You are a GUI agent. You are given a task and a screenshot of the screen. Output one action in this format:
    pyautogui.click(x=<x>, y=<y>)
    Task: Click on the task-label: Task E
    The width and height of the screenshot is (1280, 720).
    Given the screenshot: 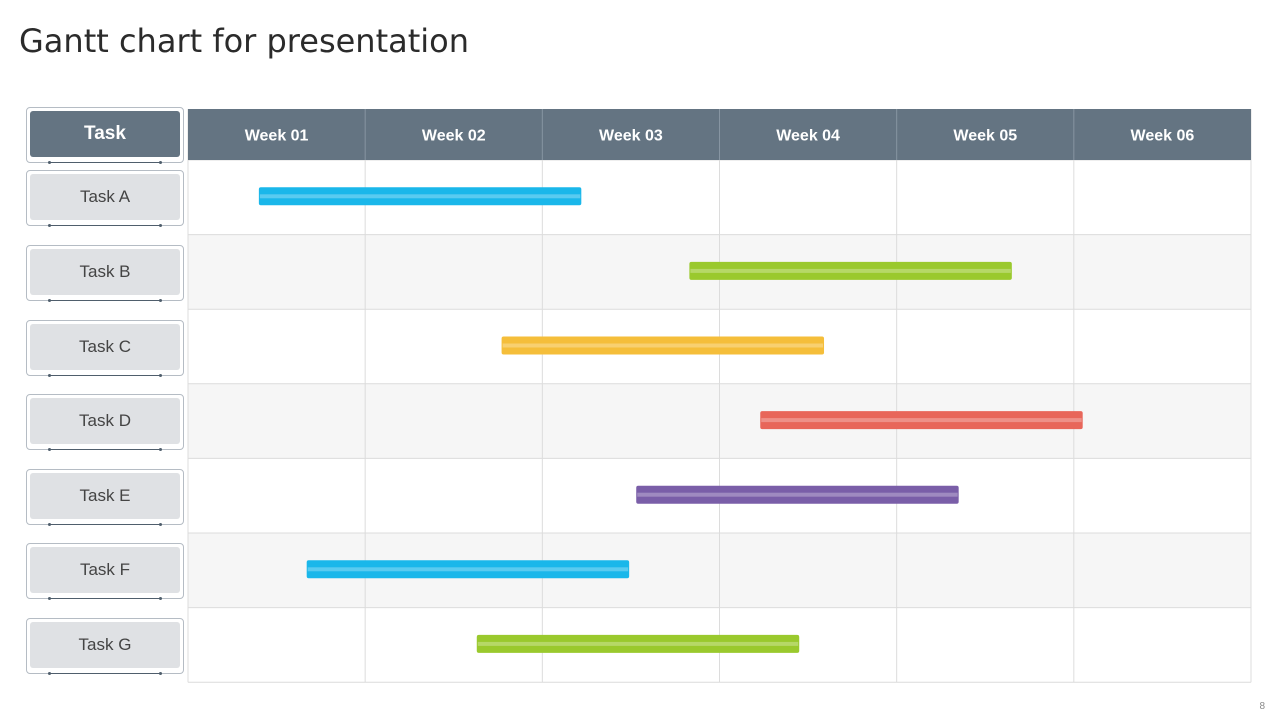 What is the action you would take?
    pyautogui.click(x=105, y=495)
    